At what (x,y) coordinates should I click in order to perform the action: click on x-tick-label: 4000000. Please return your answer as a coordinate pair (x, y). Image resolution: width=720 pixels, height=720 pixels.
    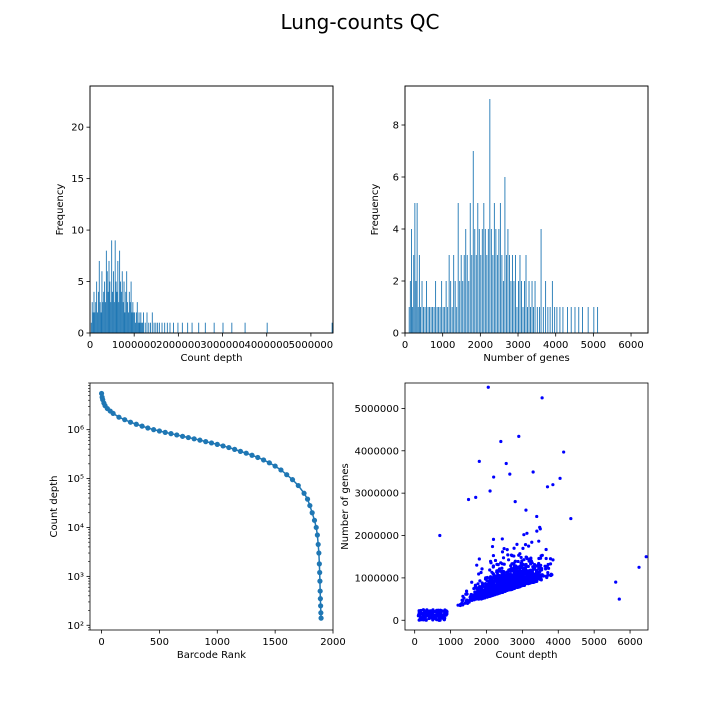
    Looking at the image, I should click on (266, 345).